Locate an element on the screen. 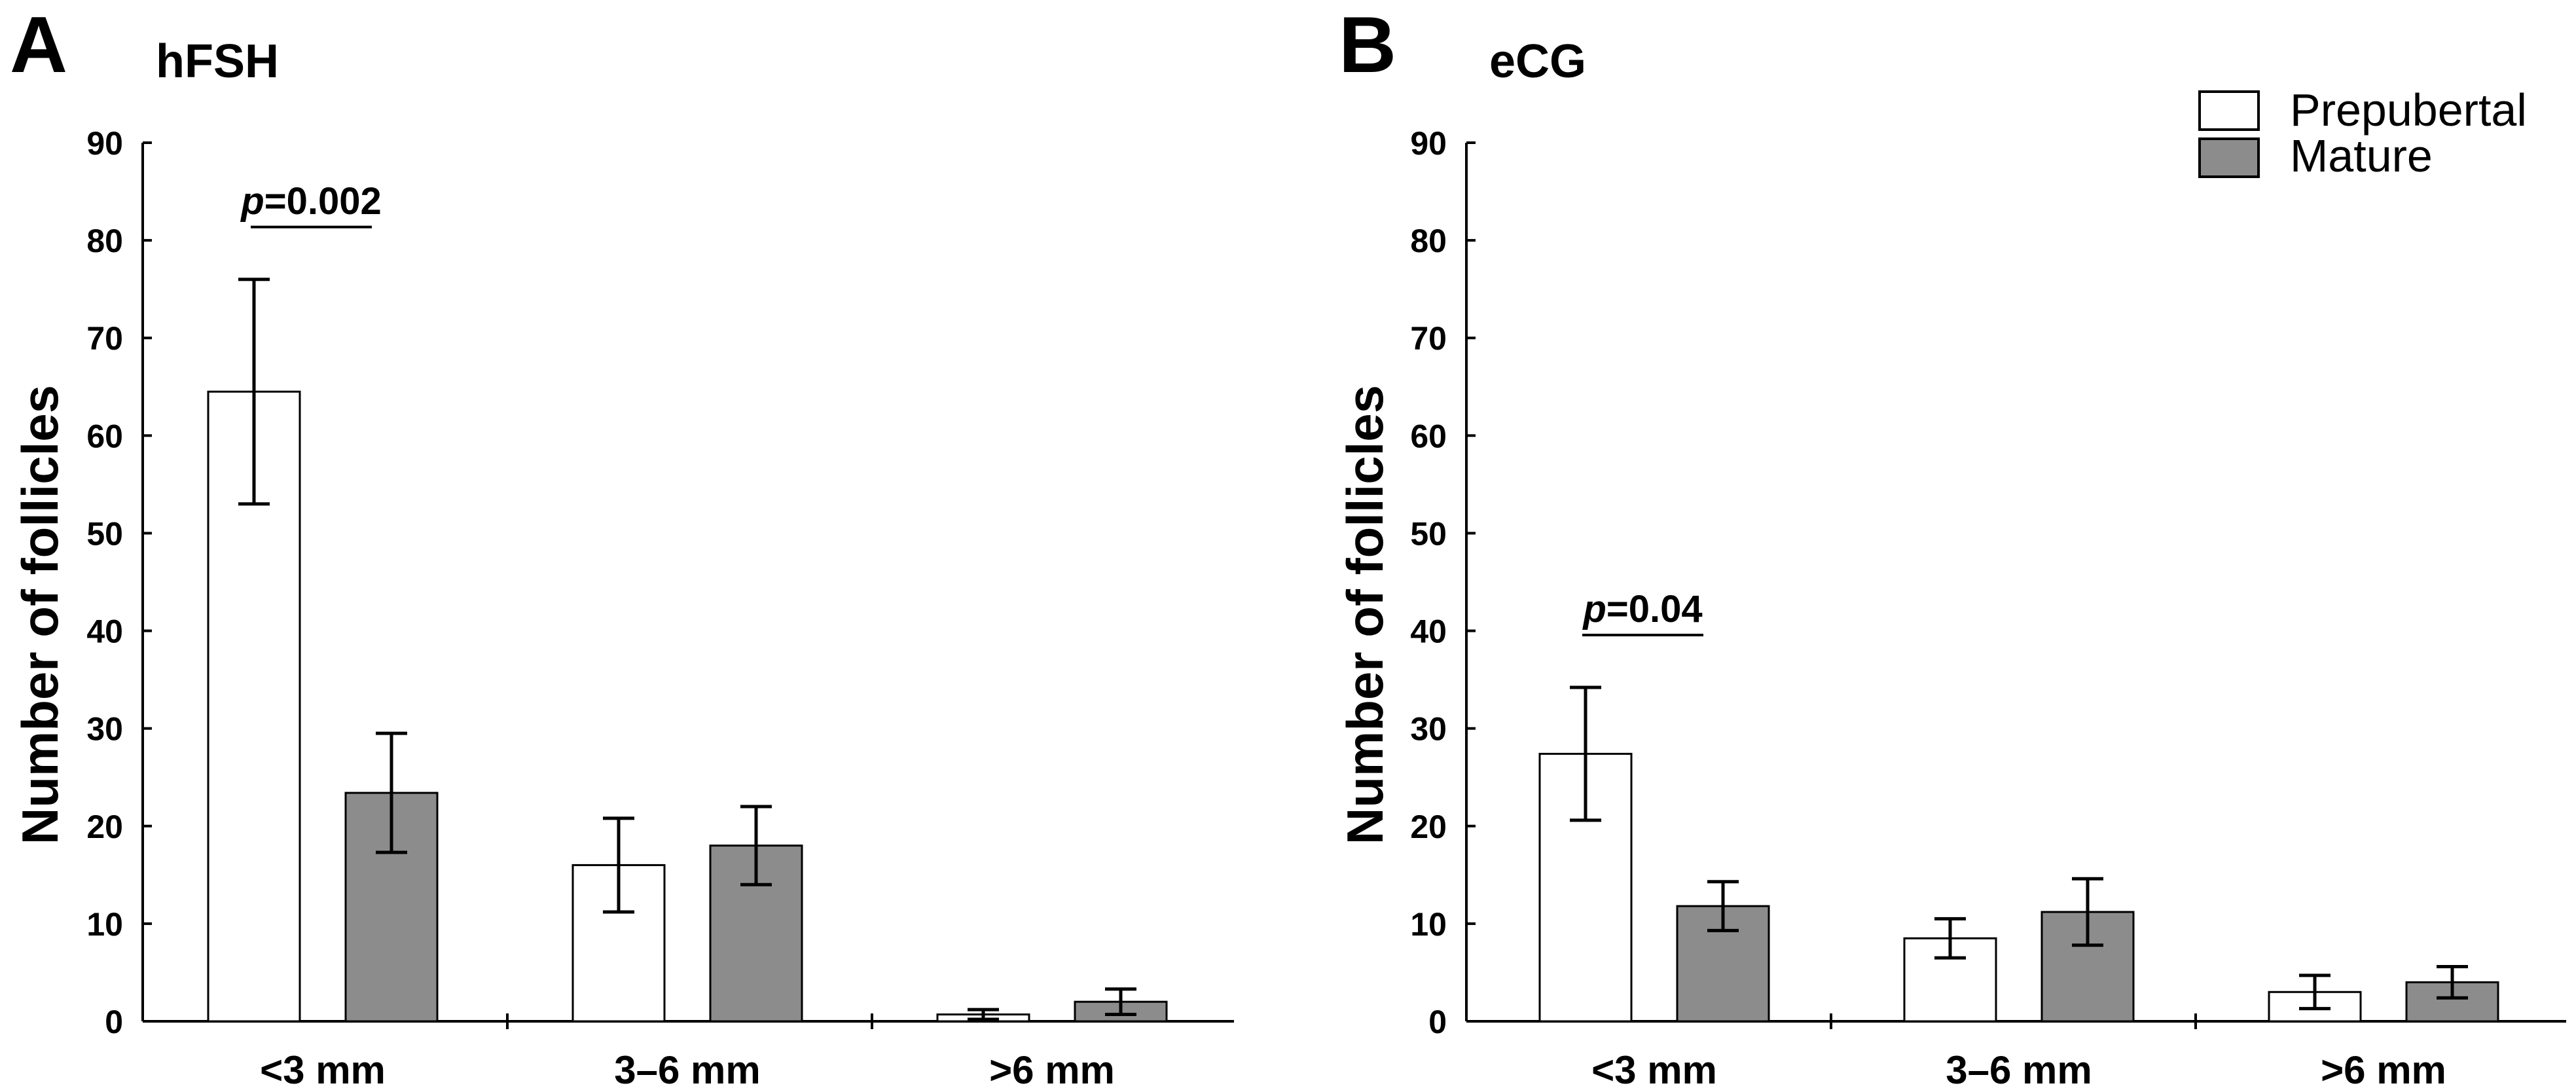 This screenshot has height=1092, width=2576. significance-label: p=0.002 is located at coordinates (310, 201).